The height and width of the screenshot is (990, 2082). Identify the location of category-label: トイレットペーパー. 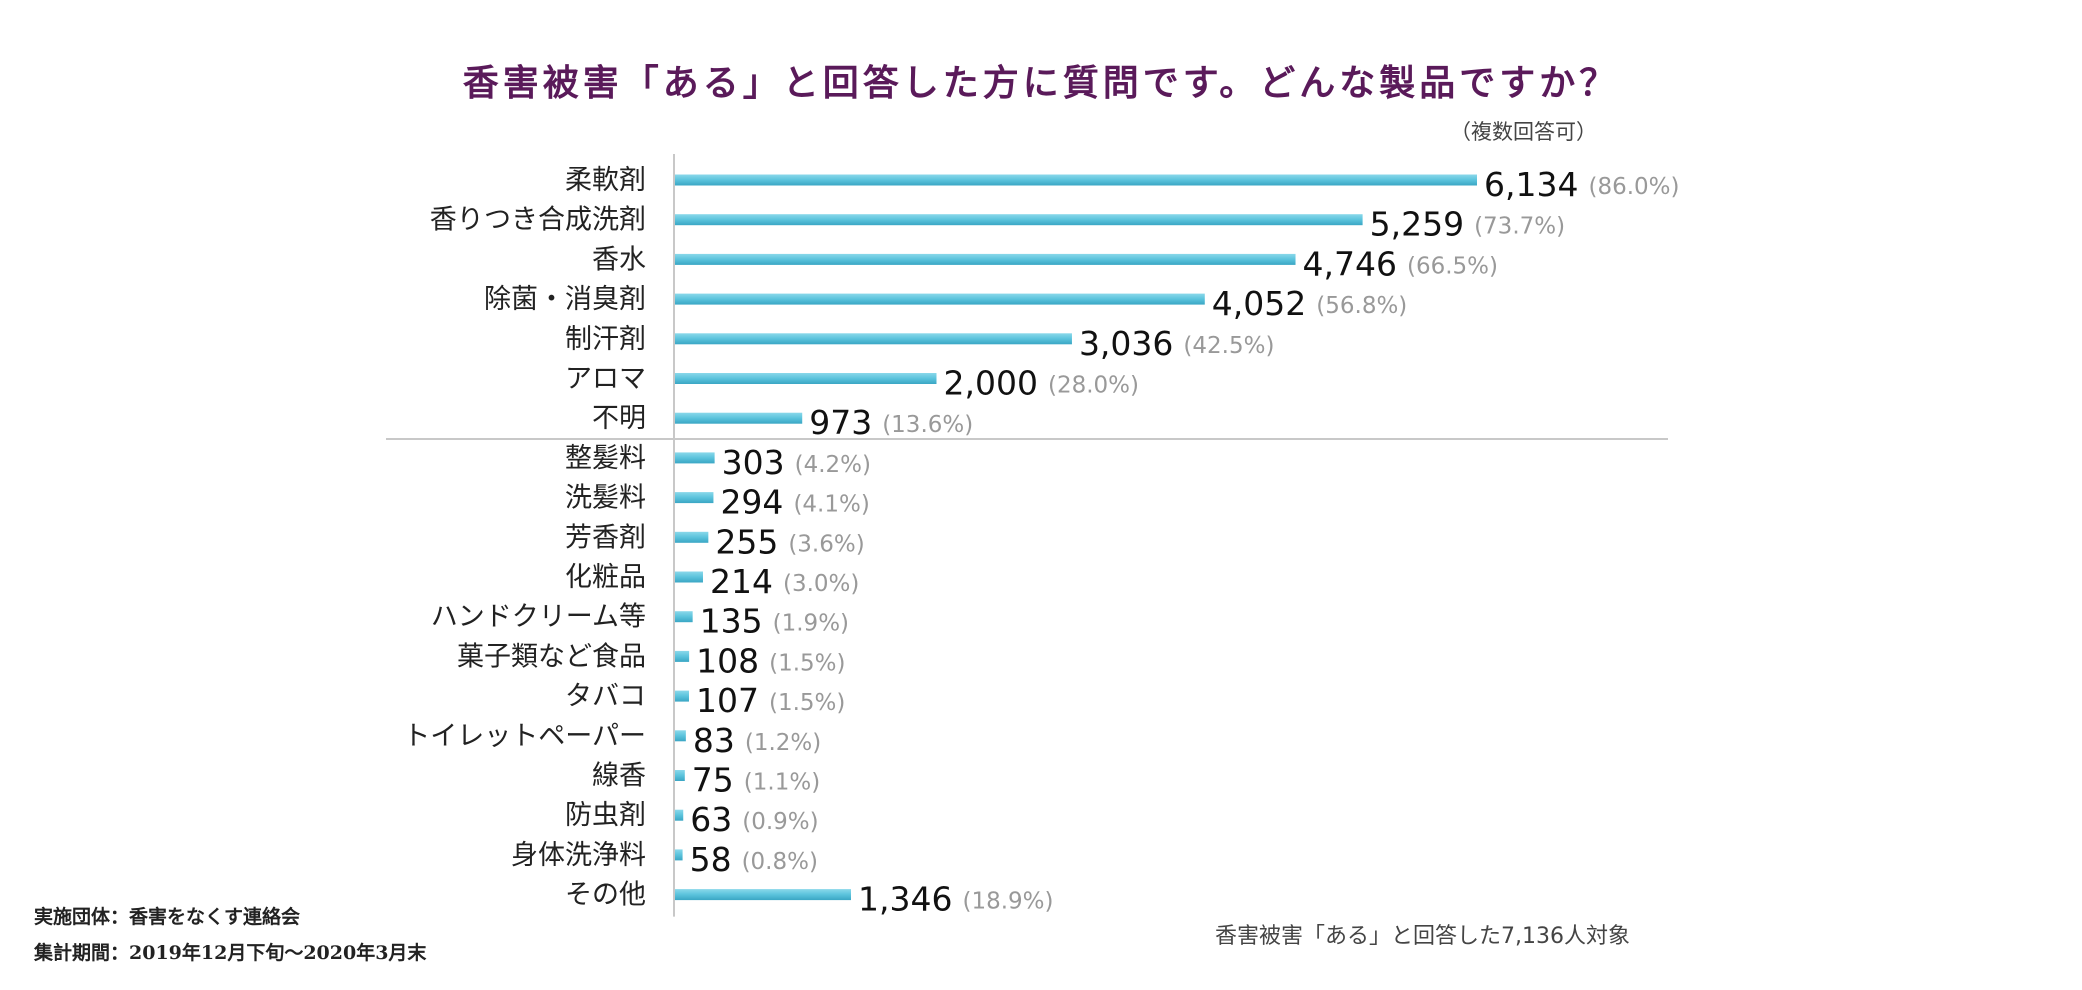
(524, 736).